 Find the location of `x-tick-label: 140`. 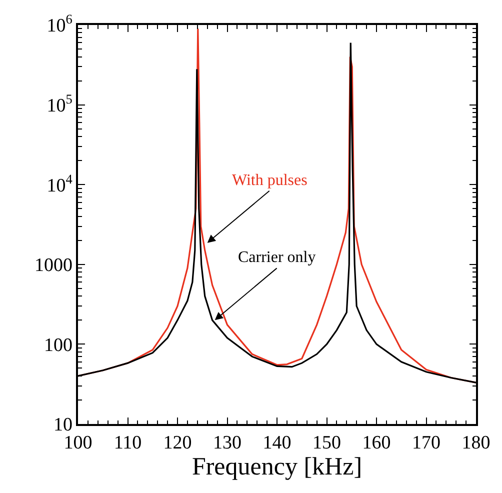

x-tick-label: 140 is located at coordinates (277, 443).